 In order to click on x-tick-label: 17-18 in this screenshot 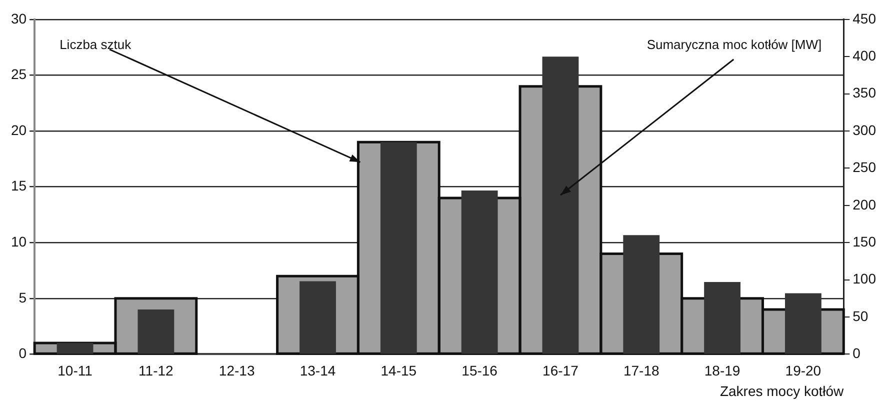, I will do `click(641, 370)`.